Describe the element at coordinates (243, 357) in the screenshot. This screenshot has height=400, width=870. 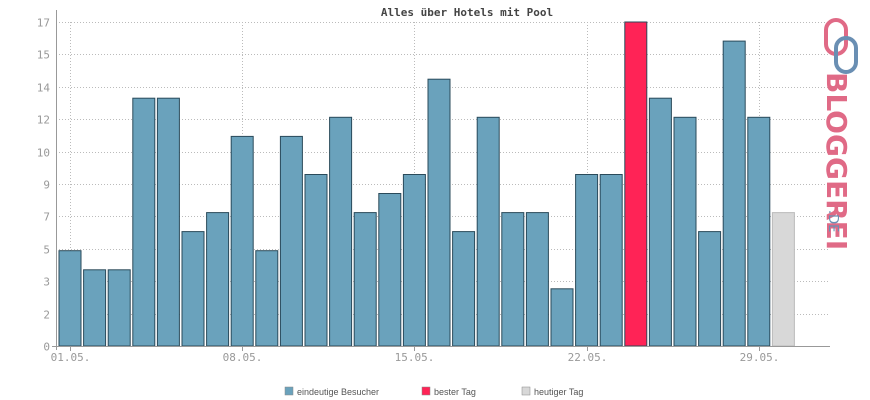
I see `x-tick-label: 08.05.` at that location.